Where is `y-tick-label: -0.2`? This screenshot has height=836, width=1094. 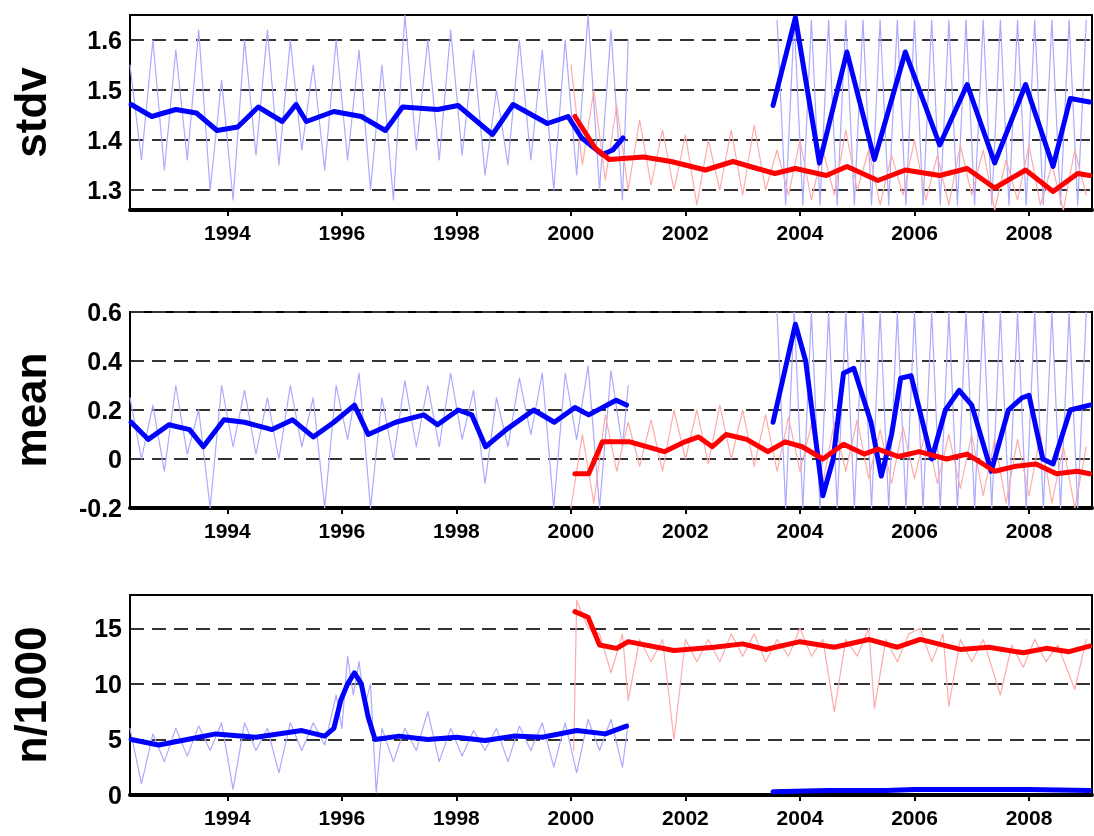 y-tick-label: -0.2 is located at coordinates (100, 508).